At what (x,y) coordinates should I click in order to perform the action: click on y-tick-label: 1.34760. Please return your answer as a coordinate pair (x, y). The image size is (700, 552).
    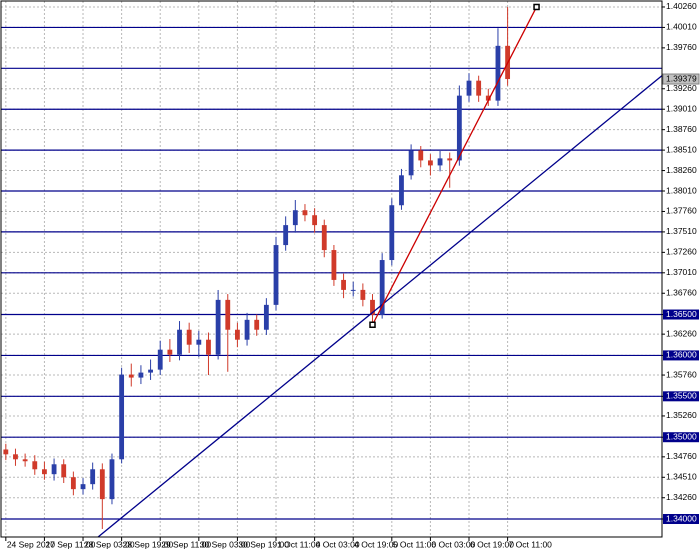
    Looking at the image, I should click on (681, 456).